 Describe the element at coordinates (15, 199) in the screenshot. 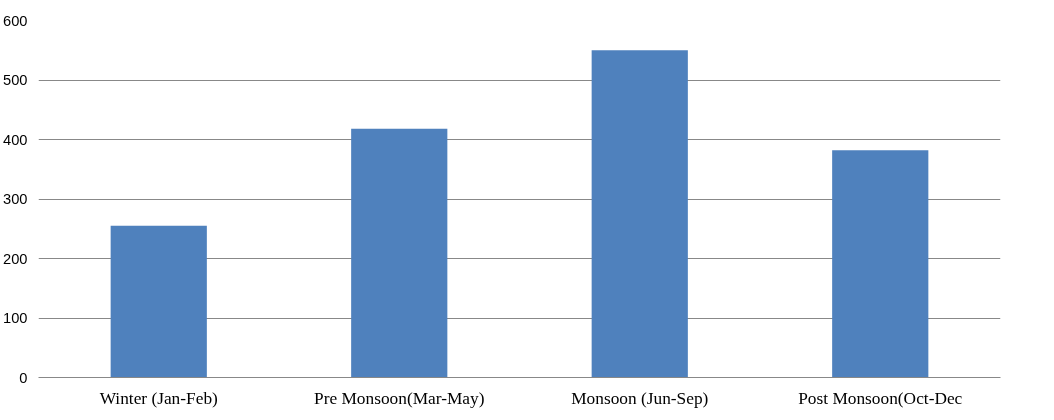

I see `y-tick-label: 300` at that location.